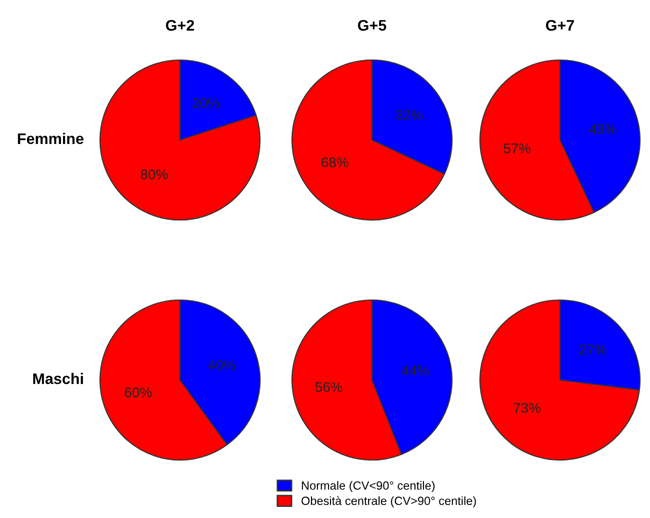  I want to click on data-label: 80%, so click(154, 174).